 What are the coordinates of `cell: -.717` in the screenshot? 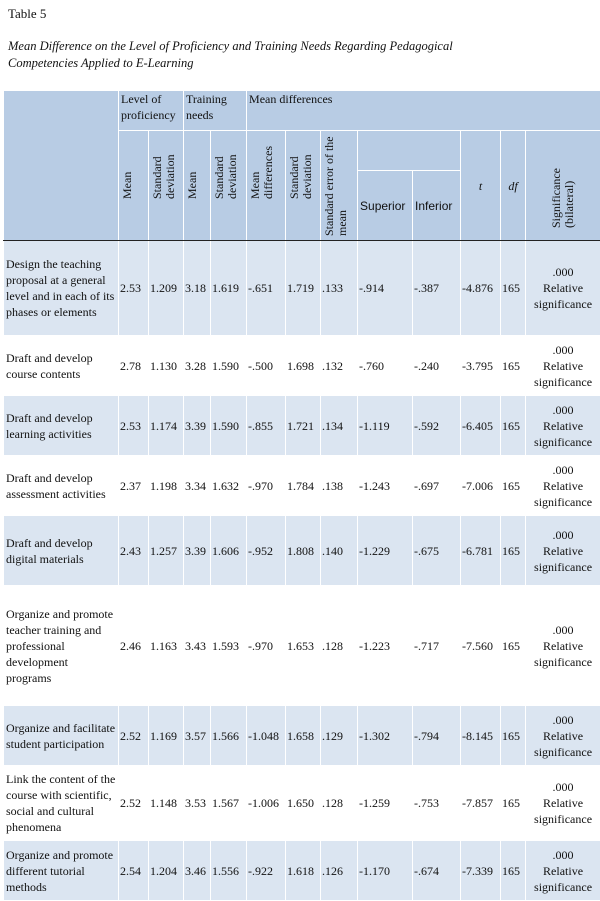 It's located at (437, 646).